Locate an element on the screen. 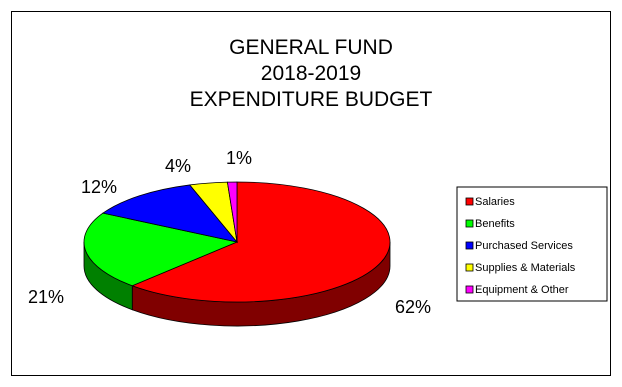  data-label-salaries: 62% is located at coordinates (413, 307).